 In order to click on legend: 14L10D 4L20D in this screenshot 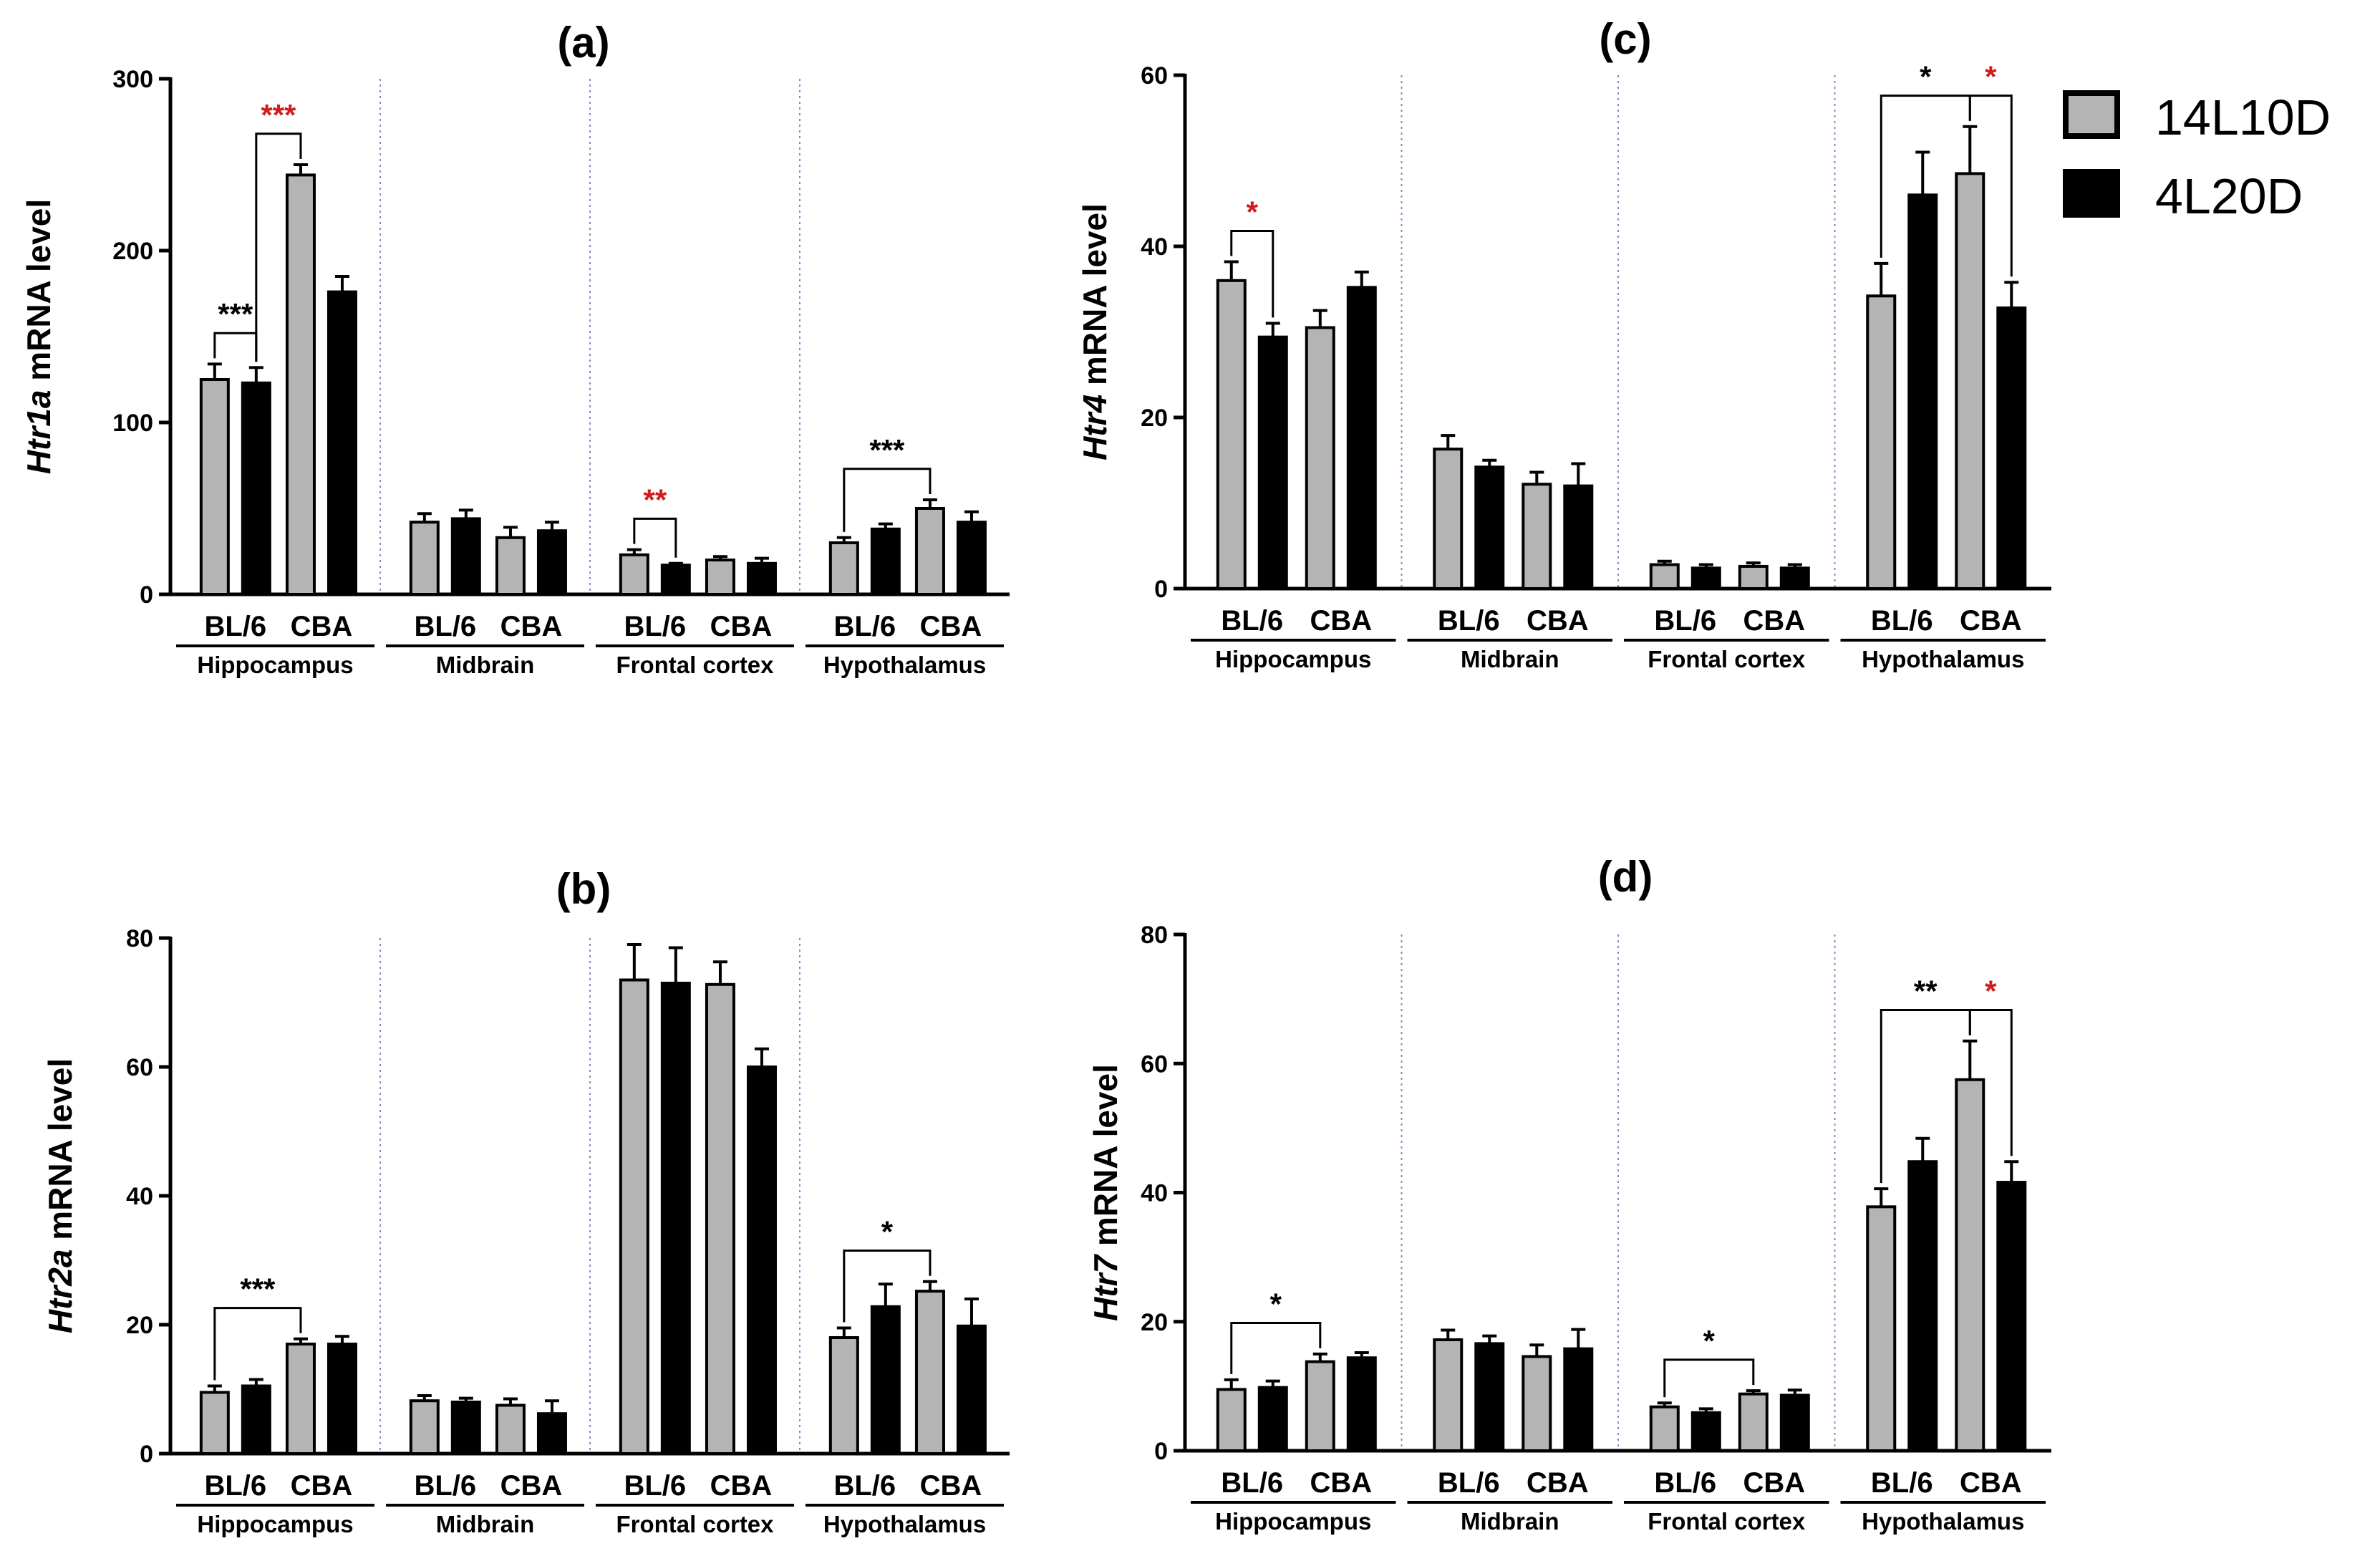, I will do `click(2197, 157)`.